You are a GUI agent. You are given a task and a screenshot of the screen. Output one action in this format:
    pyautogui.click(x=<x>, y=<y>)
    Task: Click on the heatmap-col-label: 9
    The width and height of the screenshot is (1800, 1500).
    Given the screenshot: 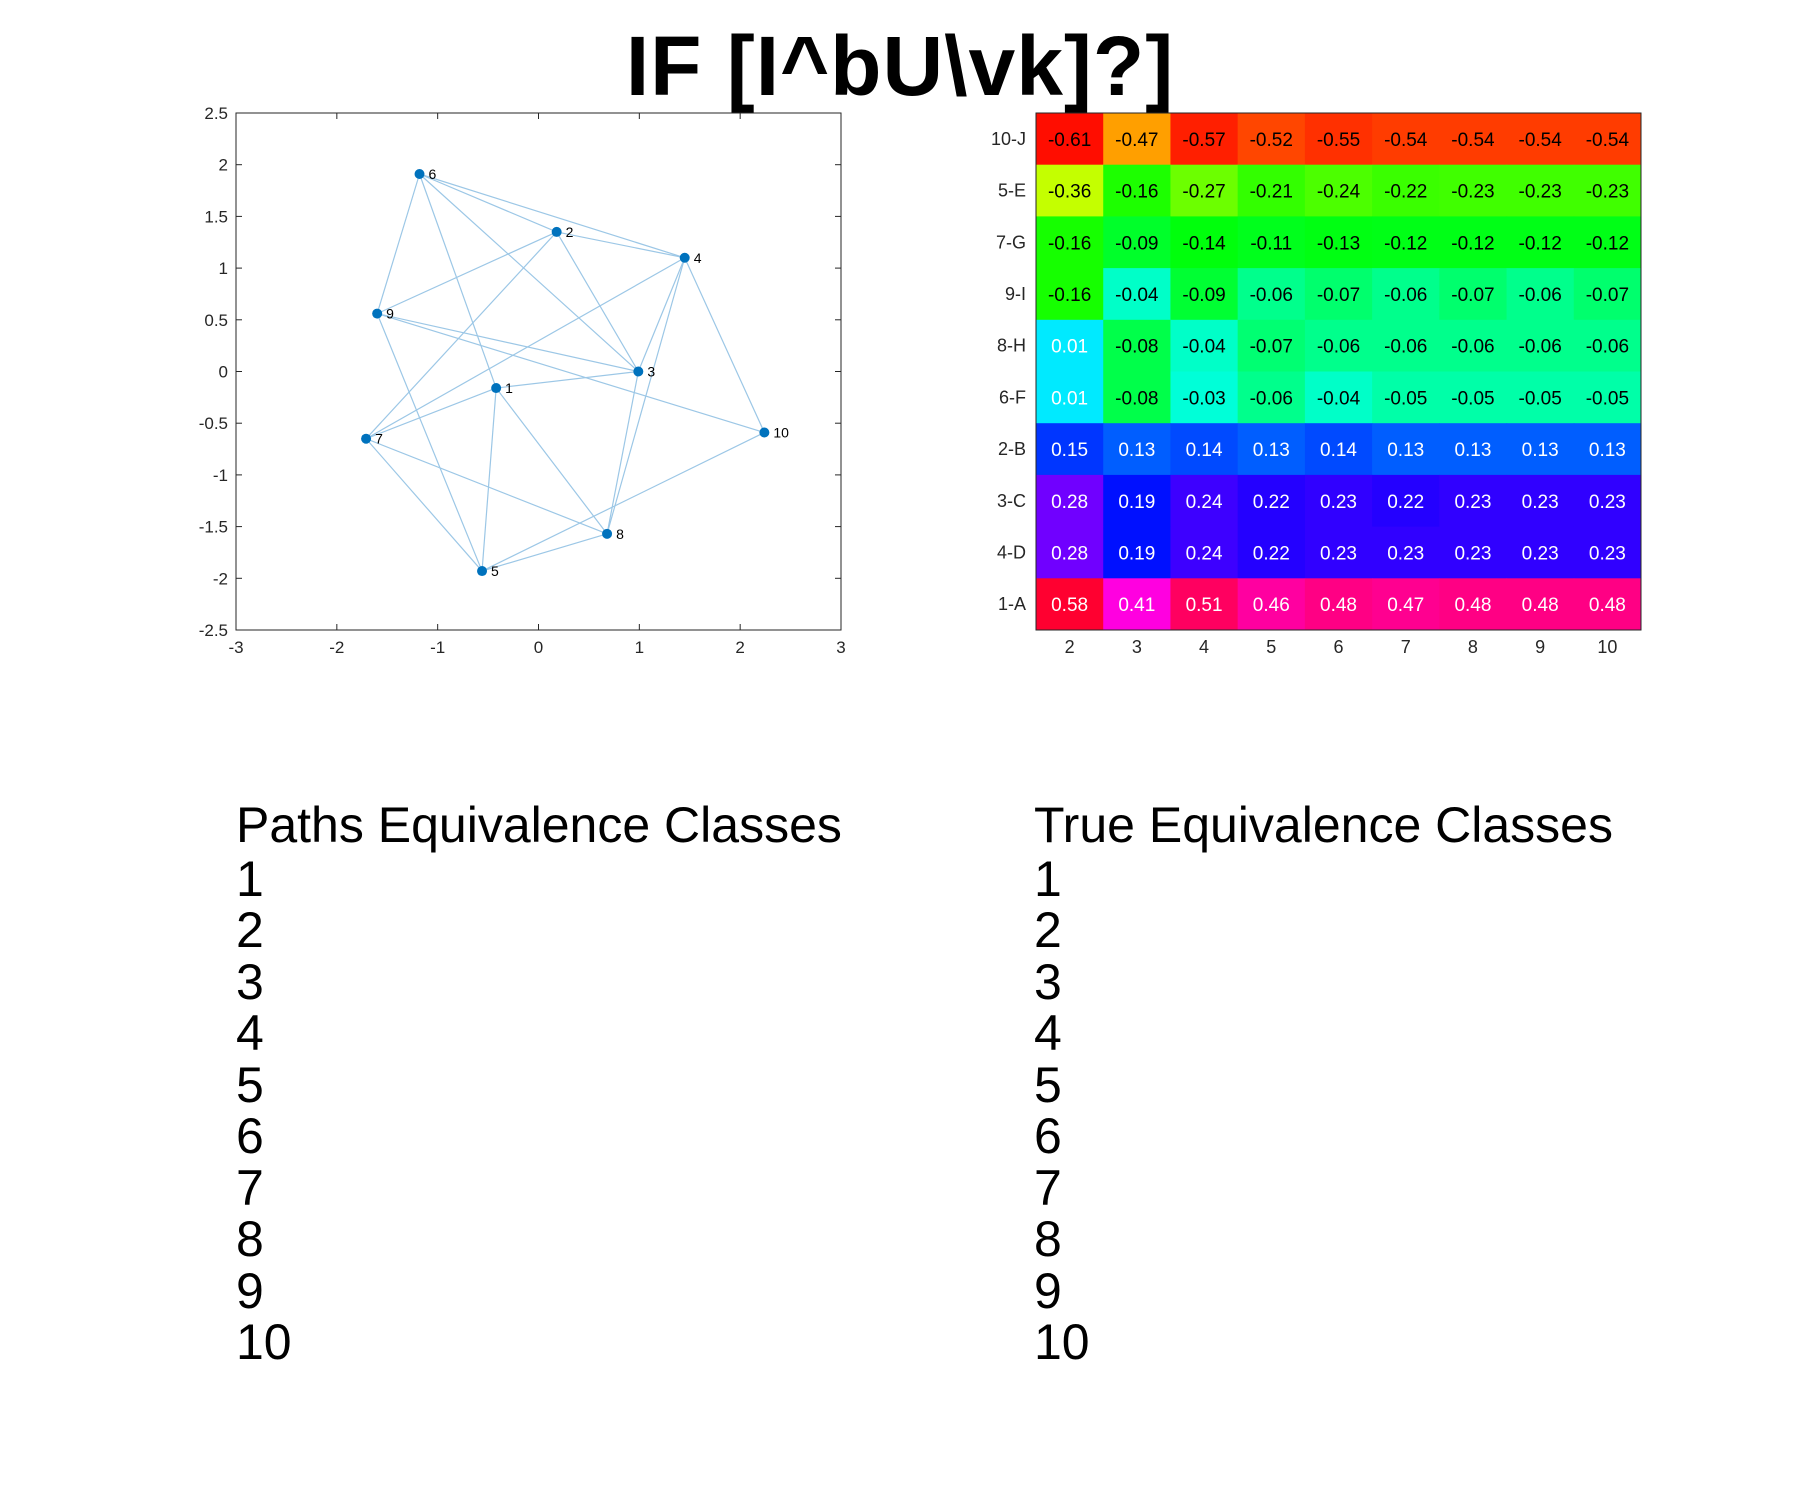 What is the action you would take?
    pyautogui.click(x=1540, y=647)
    